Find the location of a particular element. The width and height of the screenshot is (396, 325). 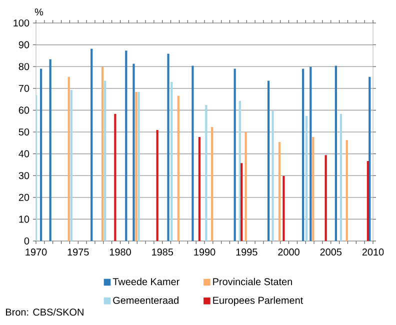

y-tick-label: 50 is located at coordinates (24, 132).